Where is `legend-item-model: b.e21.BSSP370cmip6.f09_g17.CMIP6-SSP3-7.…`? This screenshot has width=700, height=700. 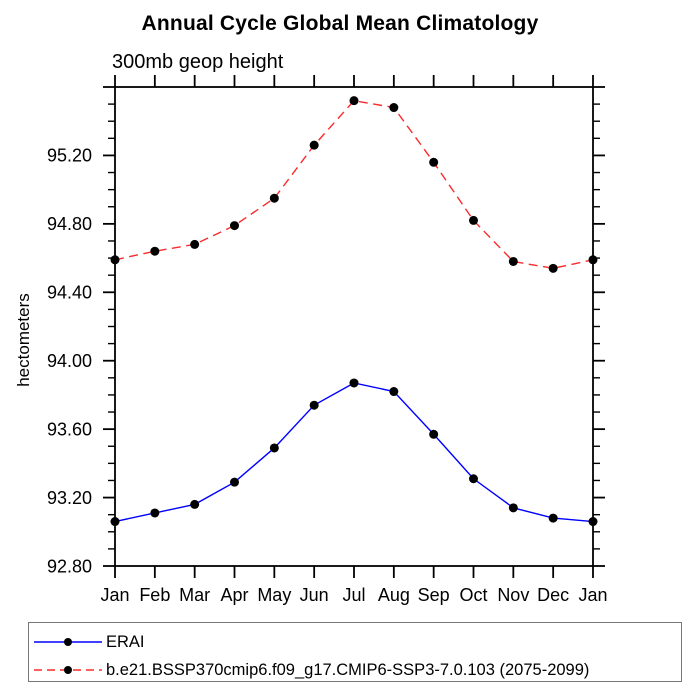
legend-item-model: b.e21.BSSP370cmip6.f09_g17.CMIP6-SSP3-7.… is located at coordinates (355, 670).